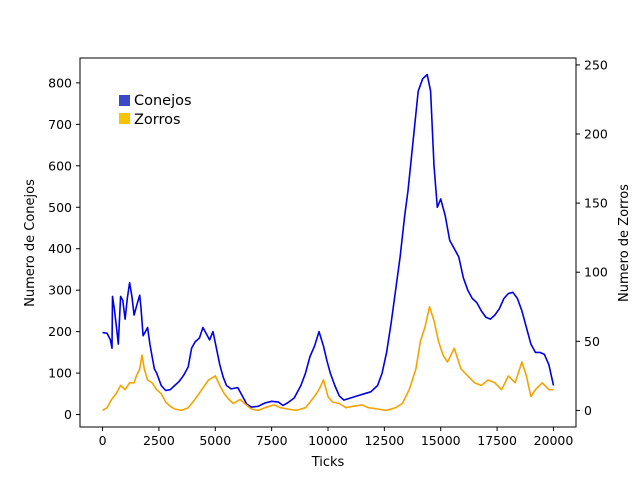  What do you see at coordinates (103, 440) in the screenshot?
I see `x-tick-label: 0` at bounding box center [103, 440].